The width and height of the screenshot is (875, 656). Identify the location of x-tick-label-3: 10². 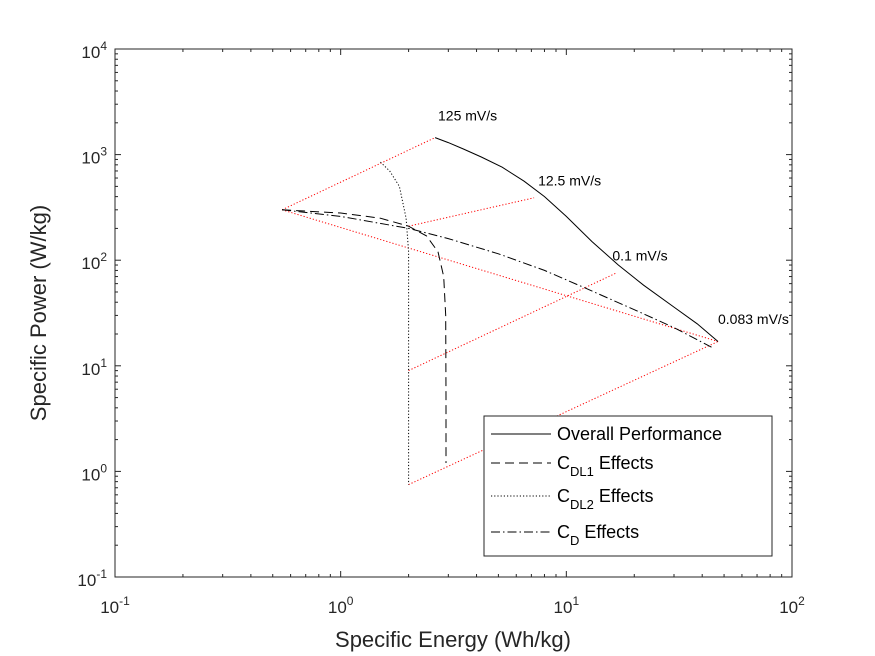
(792, 605).